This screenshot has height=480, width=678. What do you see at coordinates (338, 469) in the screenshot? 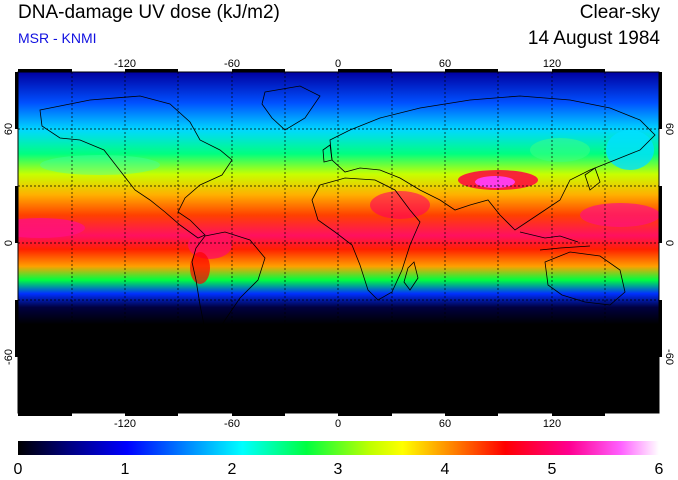
I see `colorbar-tick: 3` at bounding box center [338, 469].